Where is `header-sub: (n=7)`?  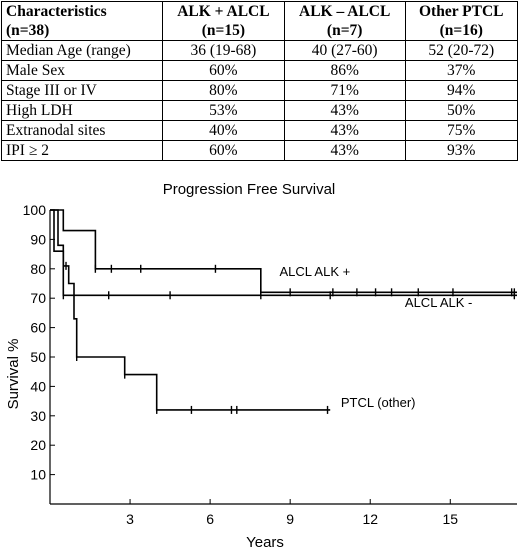 header-sub: (n=7) is located at coordinates (344, 30).